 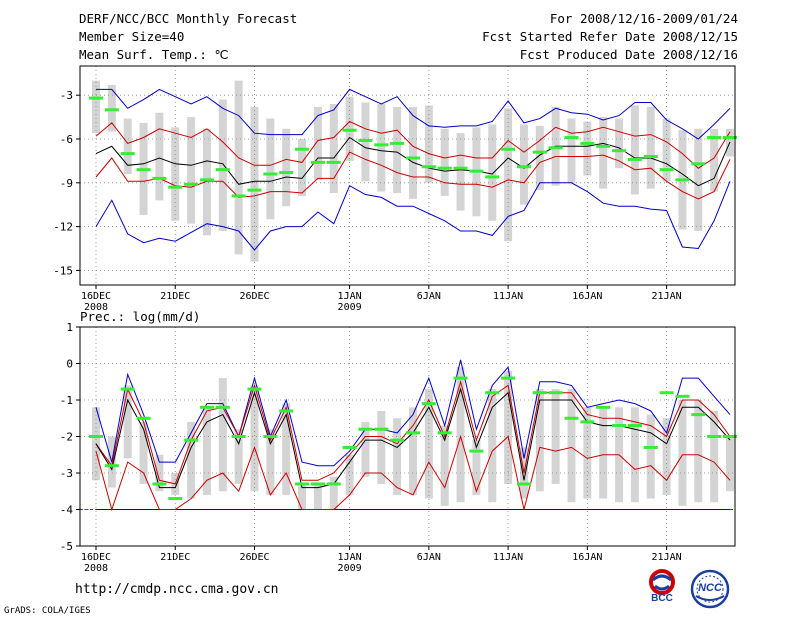 I want to click on x-tick-sublabel: 2008, so click(x=96, y=307).